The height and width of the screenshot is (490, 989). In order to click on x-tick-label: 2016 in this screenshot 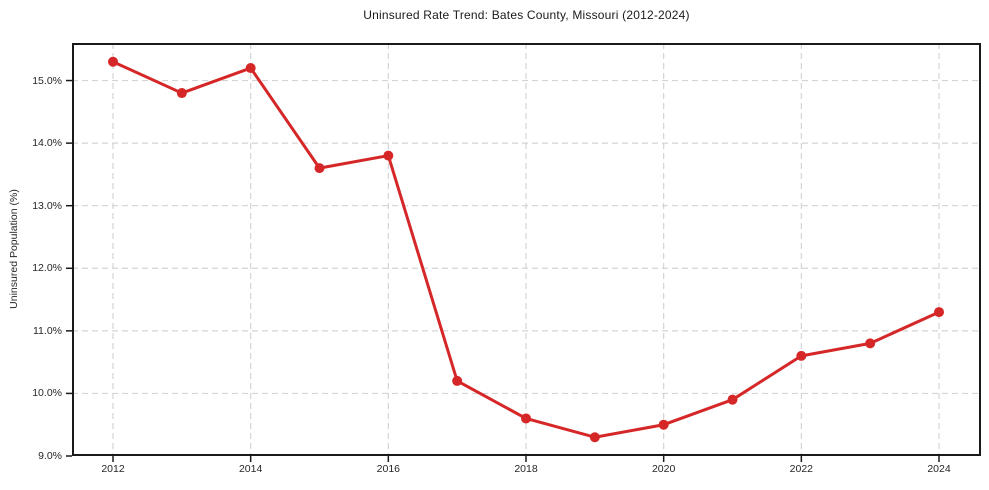, I will do `click(388, 469)`.